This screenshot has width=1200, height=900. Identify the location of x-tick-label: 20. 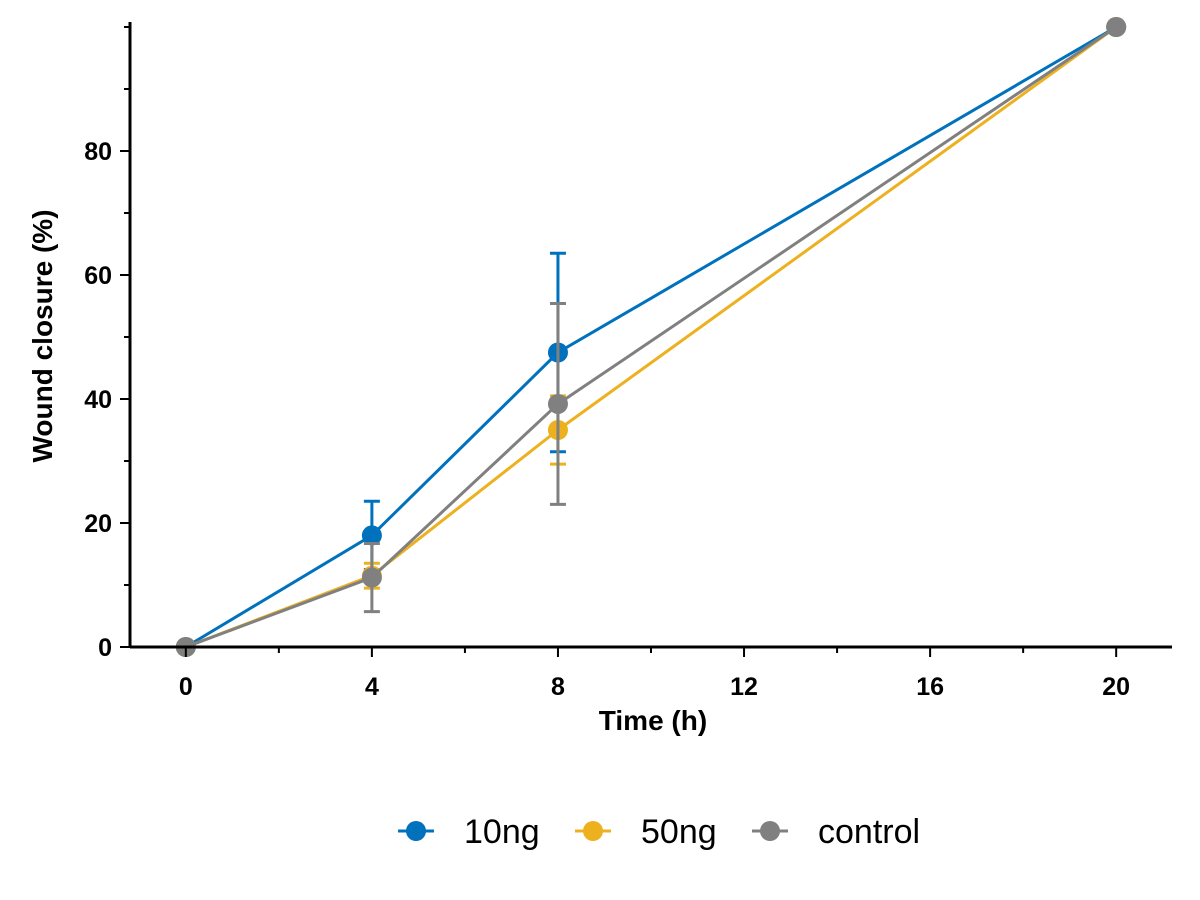
(1116, 687).